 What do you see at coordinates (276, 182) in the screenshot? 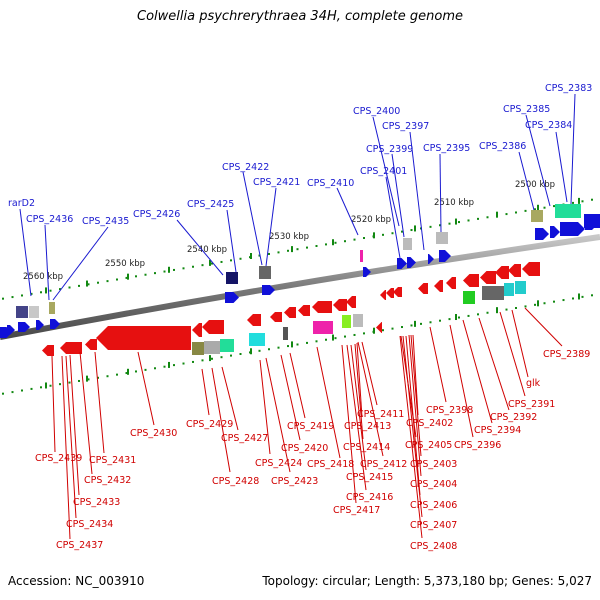
I see `gene-label: CPS_2421` at bounding box center [276, 182].